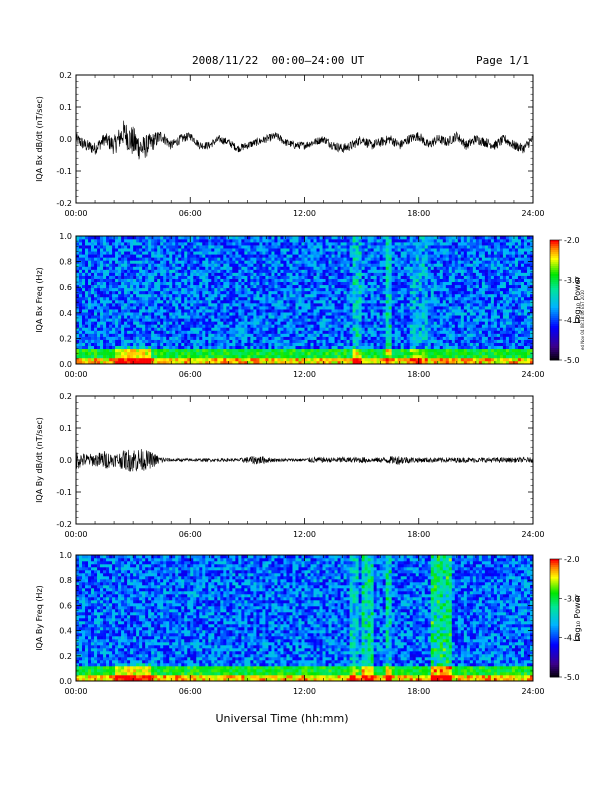  I want to click on y-axis-label: IQA Bx dB/dt (nT/sec), so click(39, 139).